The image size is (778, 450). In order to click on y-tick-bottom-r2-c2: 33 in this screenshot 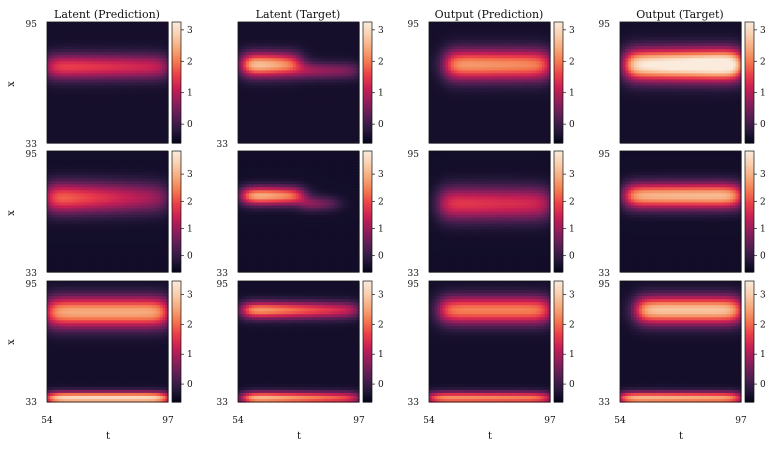, I will do `click(414, 403)`.